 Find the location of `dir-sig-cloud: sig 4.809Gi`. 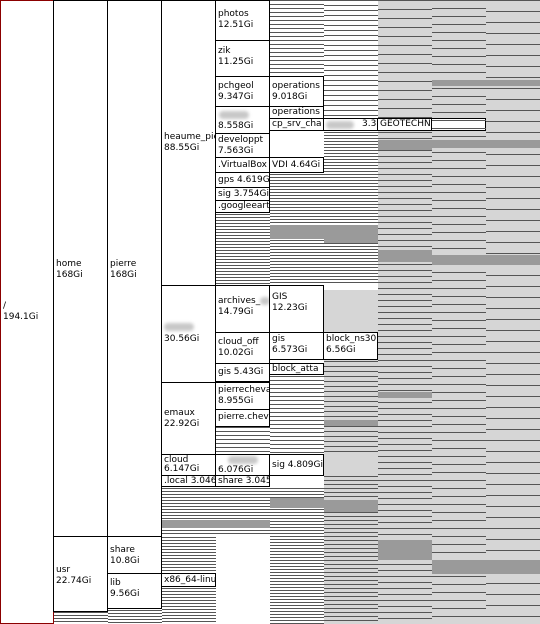

dir-sig-cloud: sig 4.809Gi is located at coordinates (296, 465).